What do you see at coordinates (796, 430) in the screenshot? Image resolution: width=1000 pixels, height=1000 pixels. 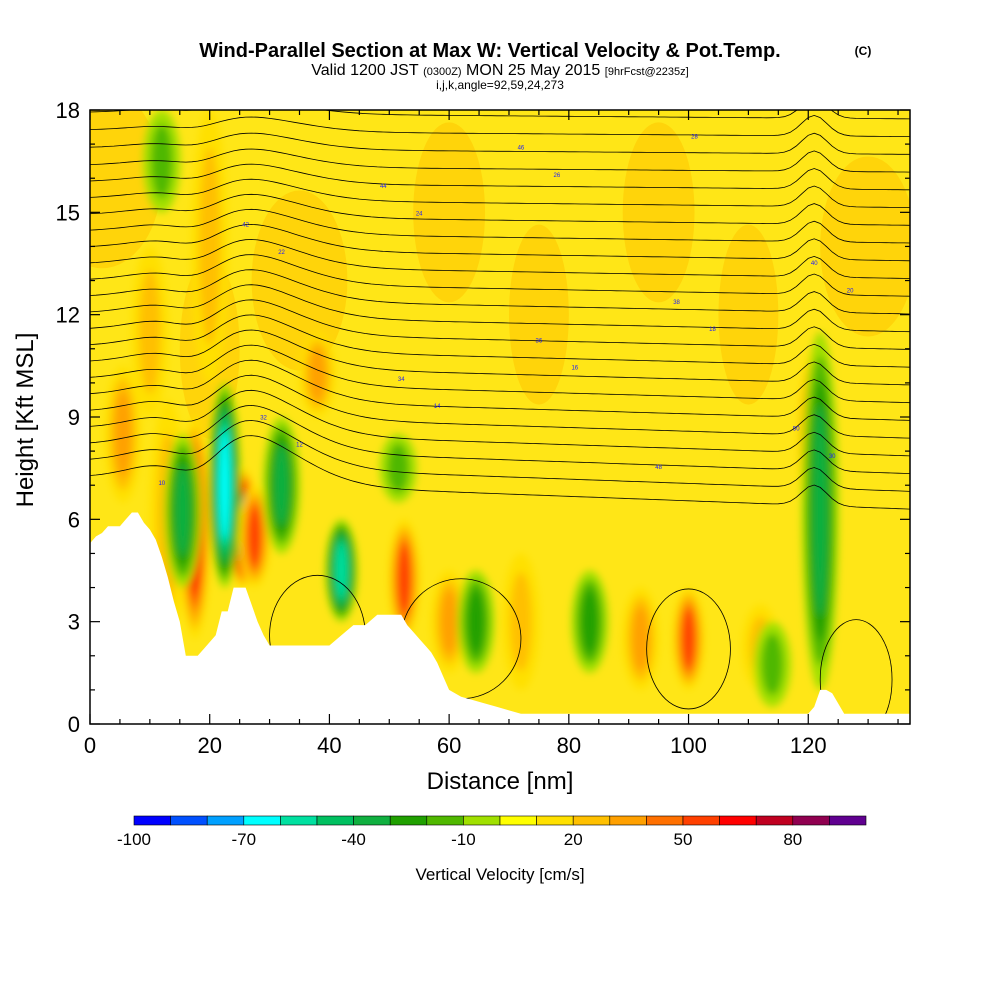 I see `isentrope-label: 50` at bounding box center [796, 430].